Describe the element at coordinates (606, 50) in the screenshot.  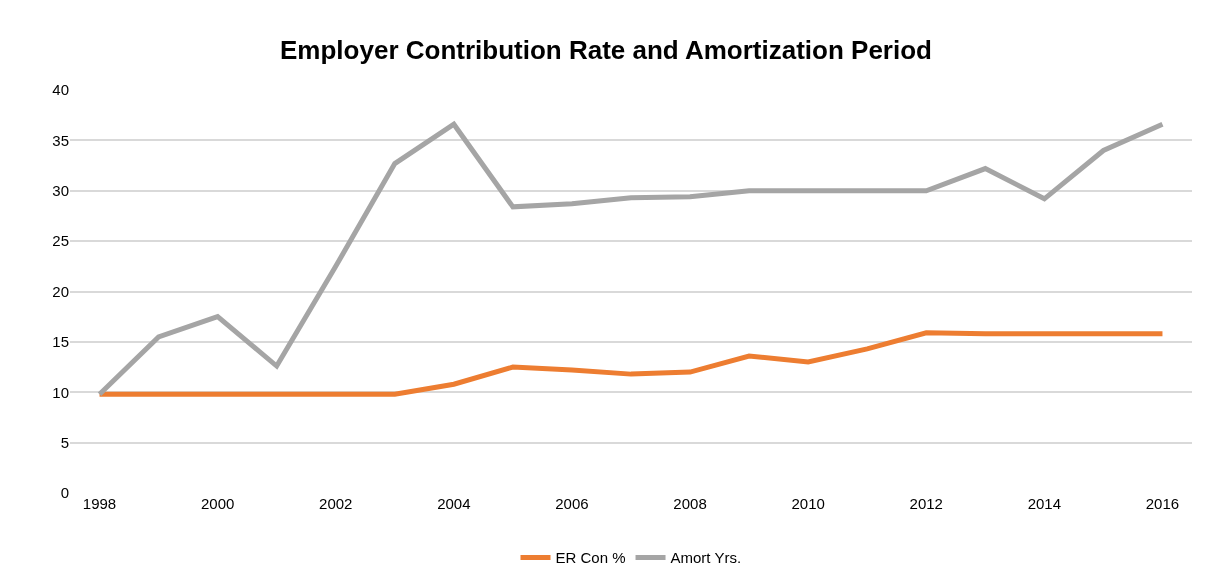
I see `chart-title: Employer Contribution Rate and Amortization Period` at that location.